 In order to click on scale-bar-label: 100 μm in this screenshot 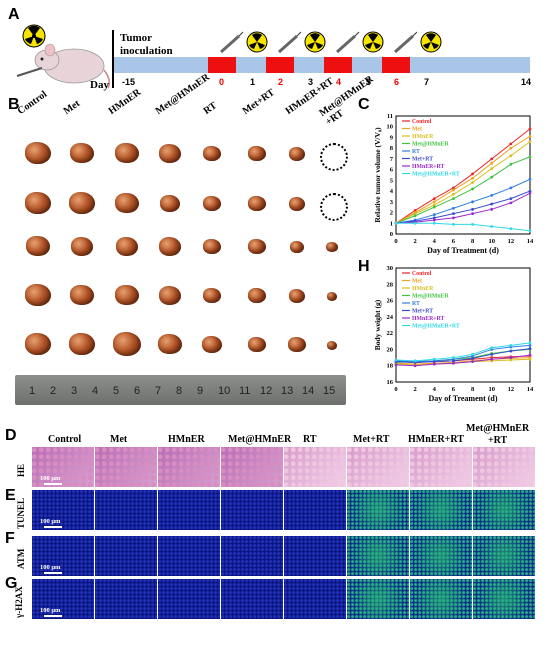, I will do `click(50, 478)`.